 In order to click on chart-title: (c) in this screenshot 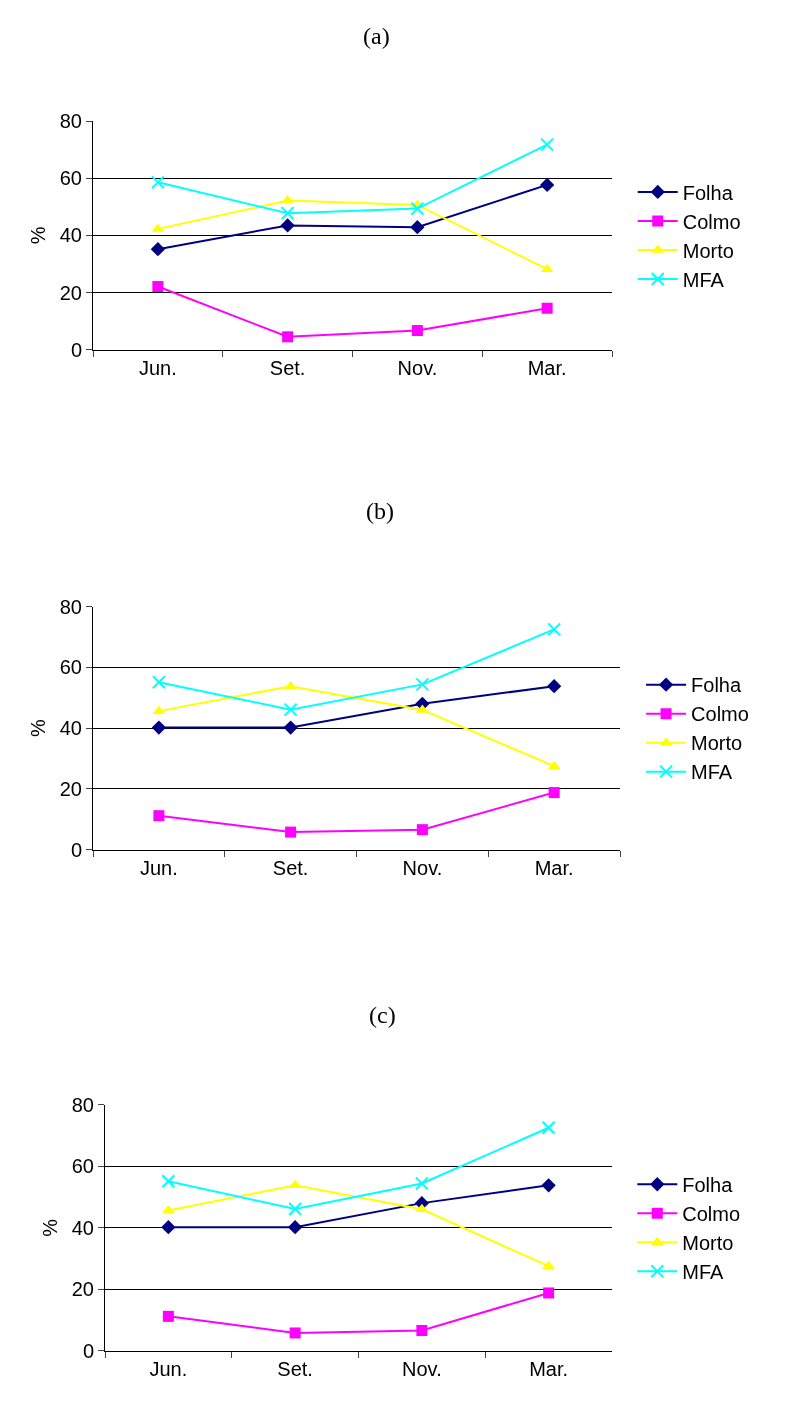, I will do `click(382, 1015)`.